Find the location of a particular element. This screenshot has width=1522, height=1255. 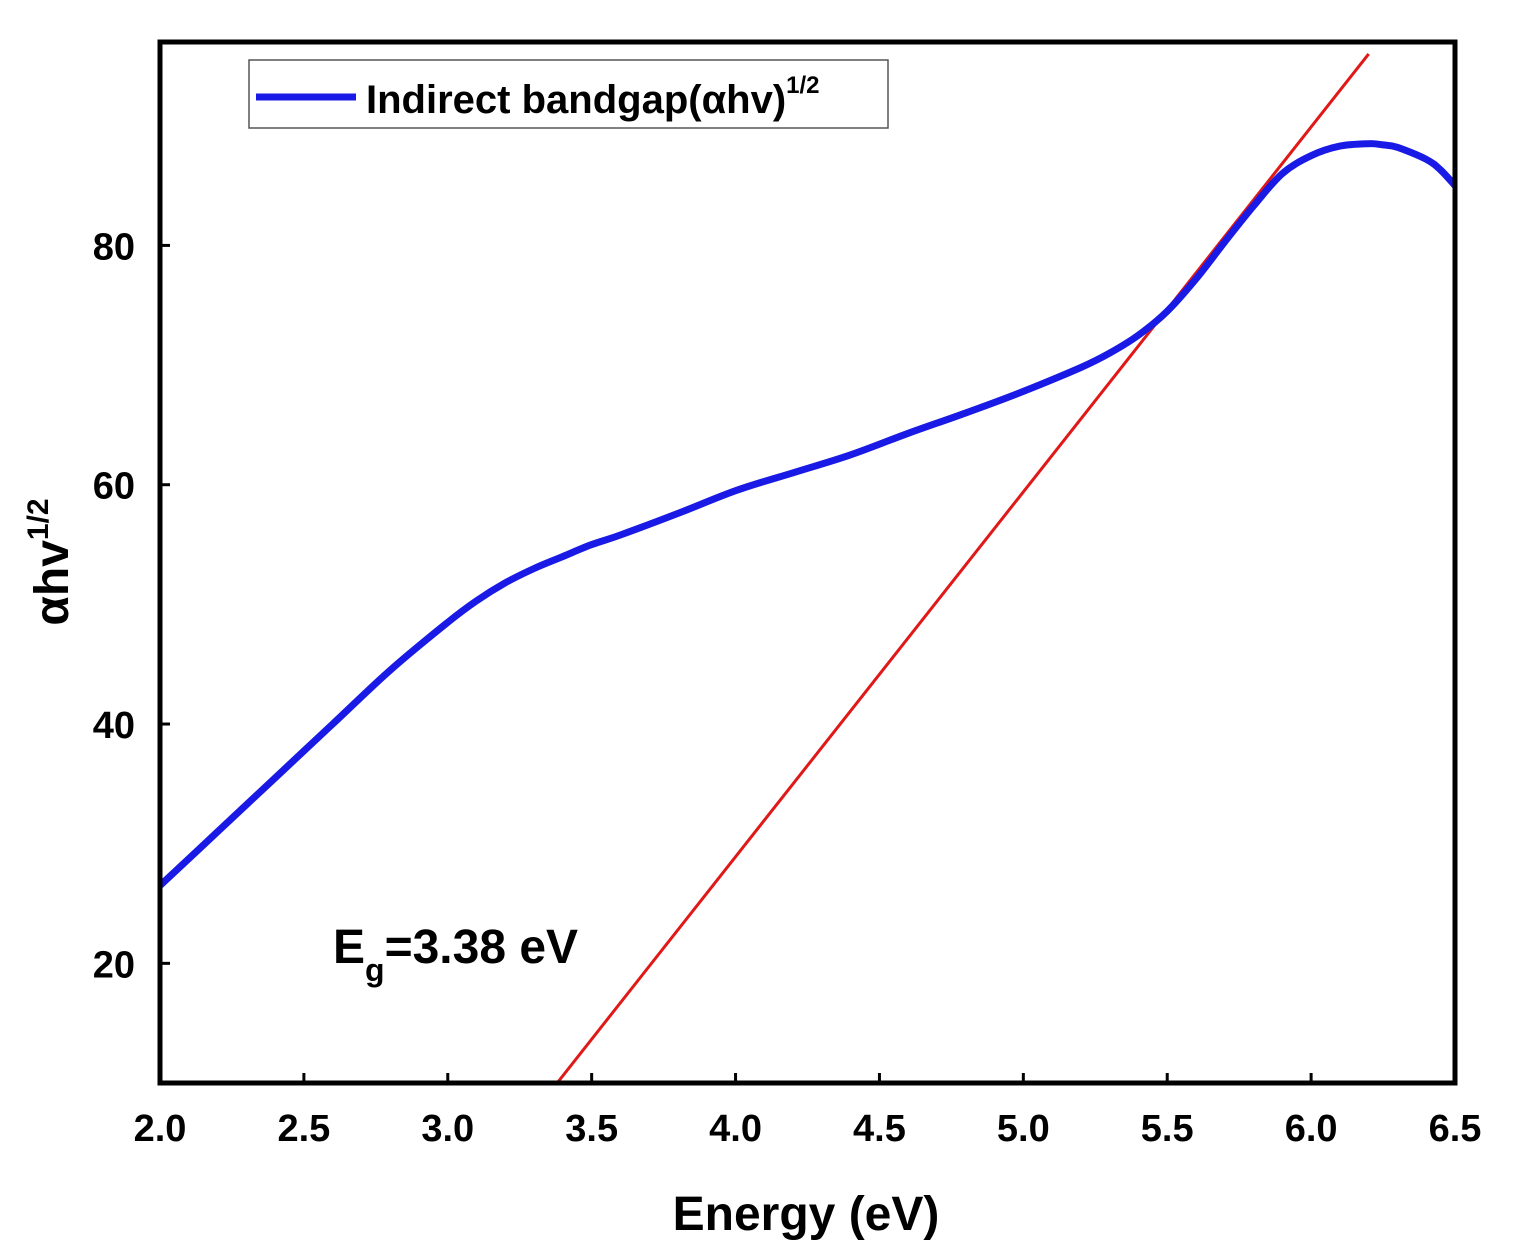

y-axis-title: αhv1/2 is located at coordinates (50, 561).